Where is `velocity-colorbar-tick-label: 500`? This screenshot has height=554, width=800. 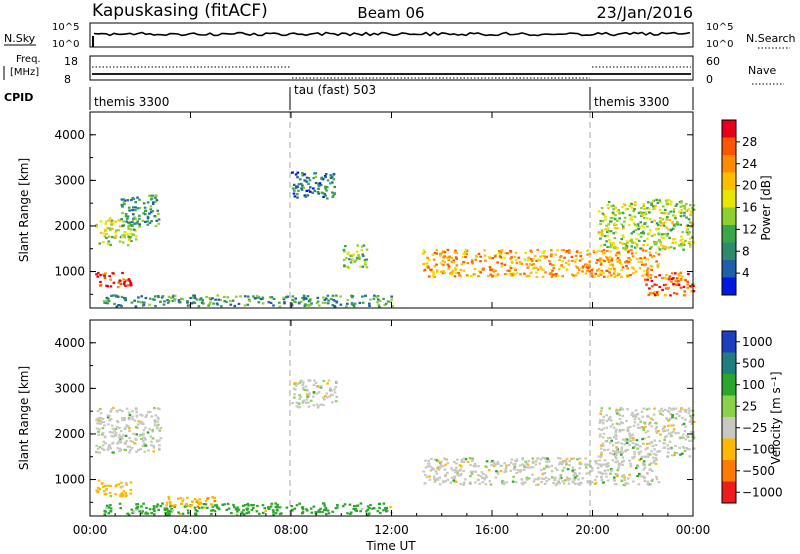
velocity-colorbar-tick-label: 500 is located at coordinates (753, 363).